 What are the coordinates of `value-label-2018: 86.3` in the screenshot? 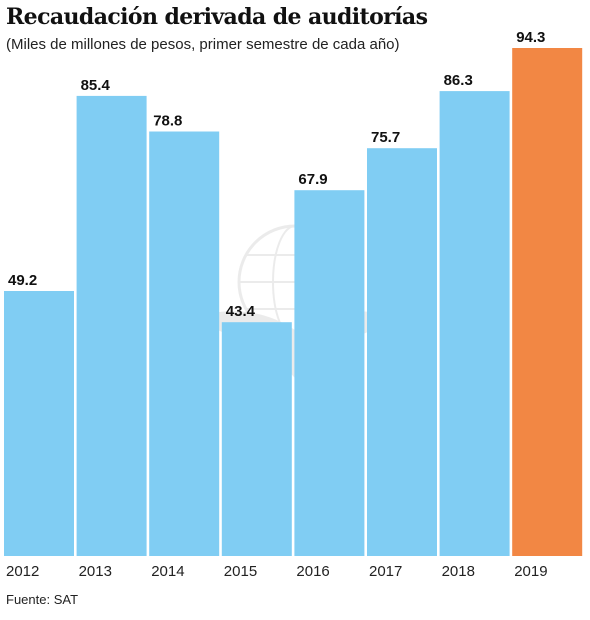 It's located at (458, 80).